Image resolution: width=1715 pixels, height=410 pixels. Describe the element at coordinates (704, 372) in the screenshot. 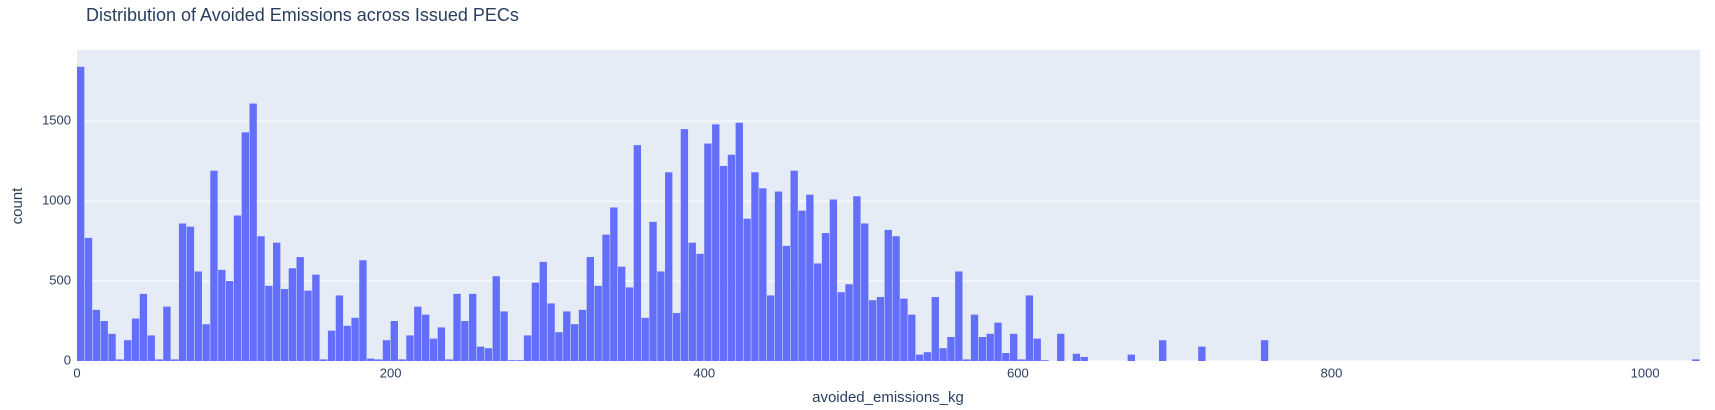

I see `x-tick-label: 400` at that location.